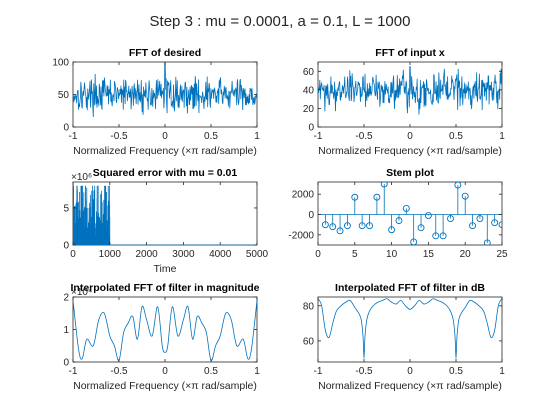 The image size is (560, 420). Describe the element at coordinates (392, 254) in the screenshot. I see `x-tick-label: 10` at that location.